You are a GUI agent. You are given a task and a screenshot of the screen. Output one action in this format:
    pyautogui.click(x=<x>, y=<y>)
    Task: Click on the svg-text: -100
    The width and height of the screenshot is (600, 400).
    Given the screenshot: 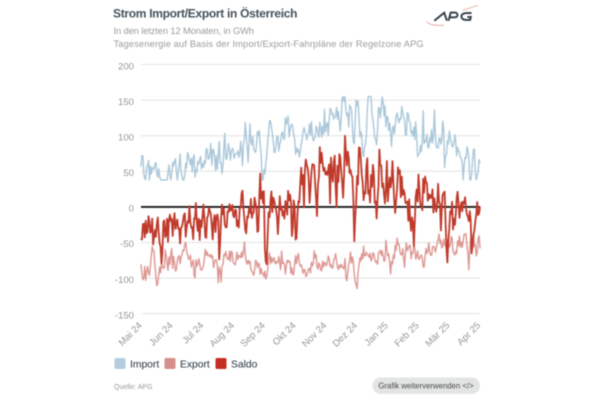 What is the action you would take?
    pyautogui.click(x=124, y=280)
    